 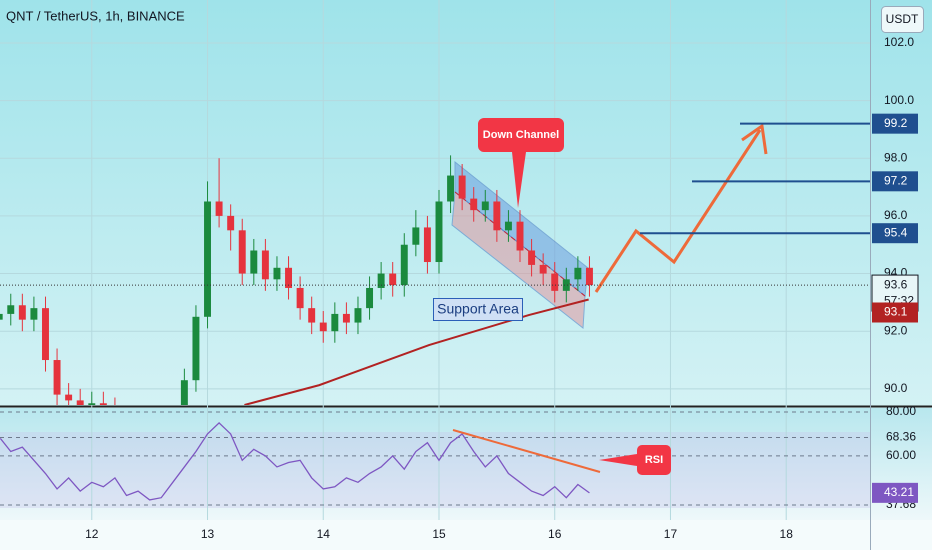 I want to click on rsi-tick-label: 68.36, so click(x=901, y=437).